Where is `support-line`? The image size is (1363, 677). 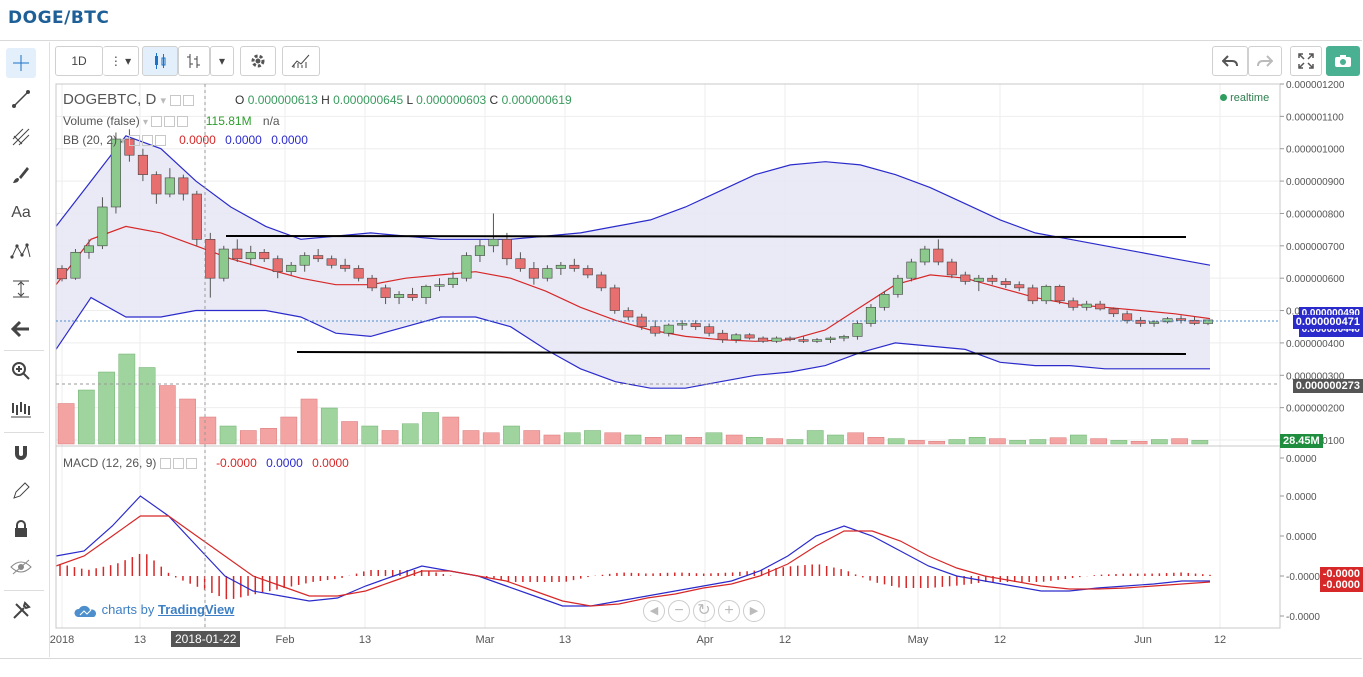 support-line is located at coordinates (741, 353).